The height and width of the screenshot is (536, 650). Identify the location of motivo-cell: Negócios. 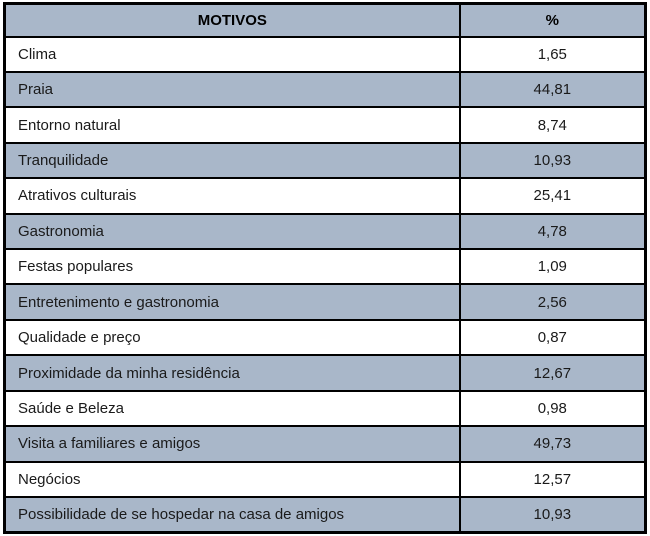
(232, 479).